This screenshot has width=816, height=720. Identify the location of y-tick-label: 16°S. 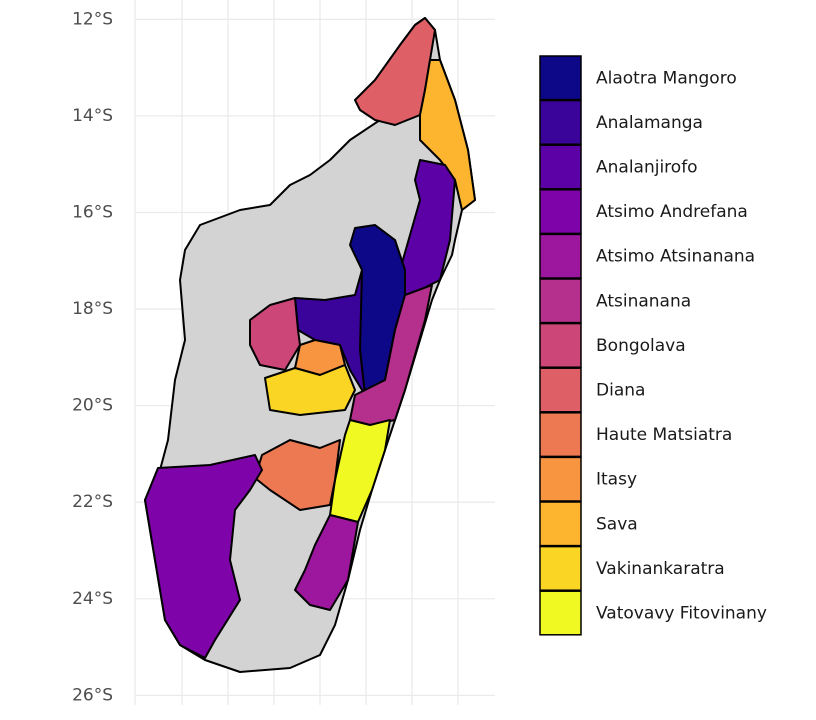
(92, 212).